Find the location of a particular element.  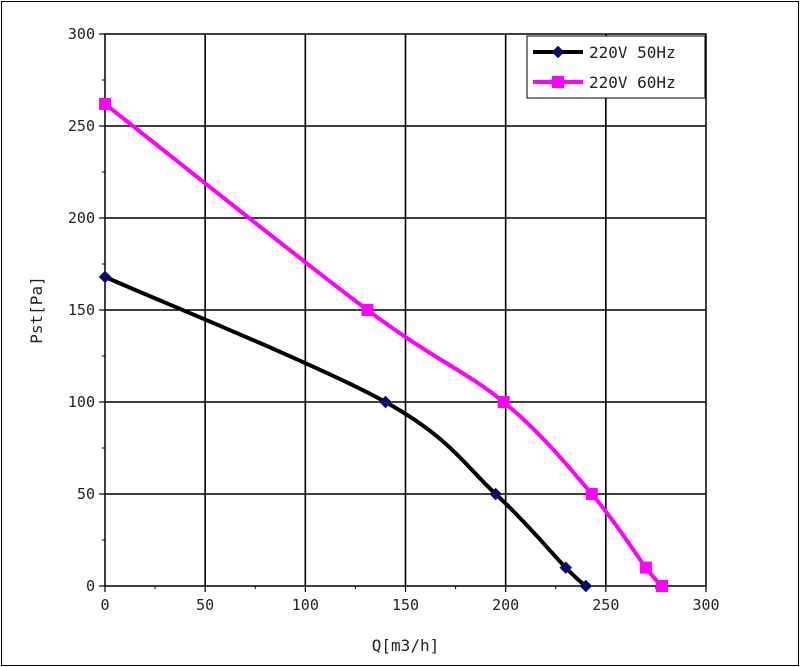

y-tick-label: 50 is located at coordinates (86, 494).